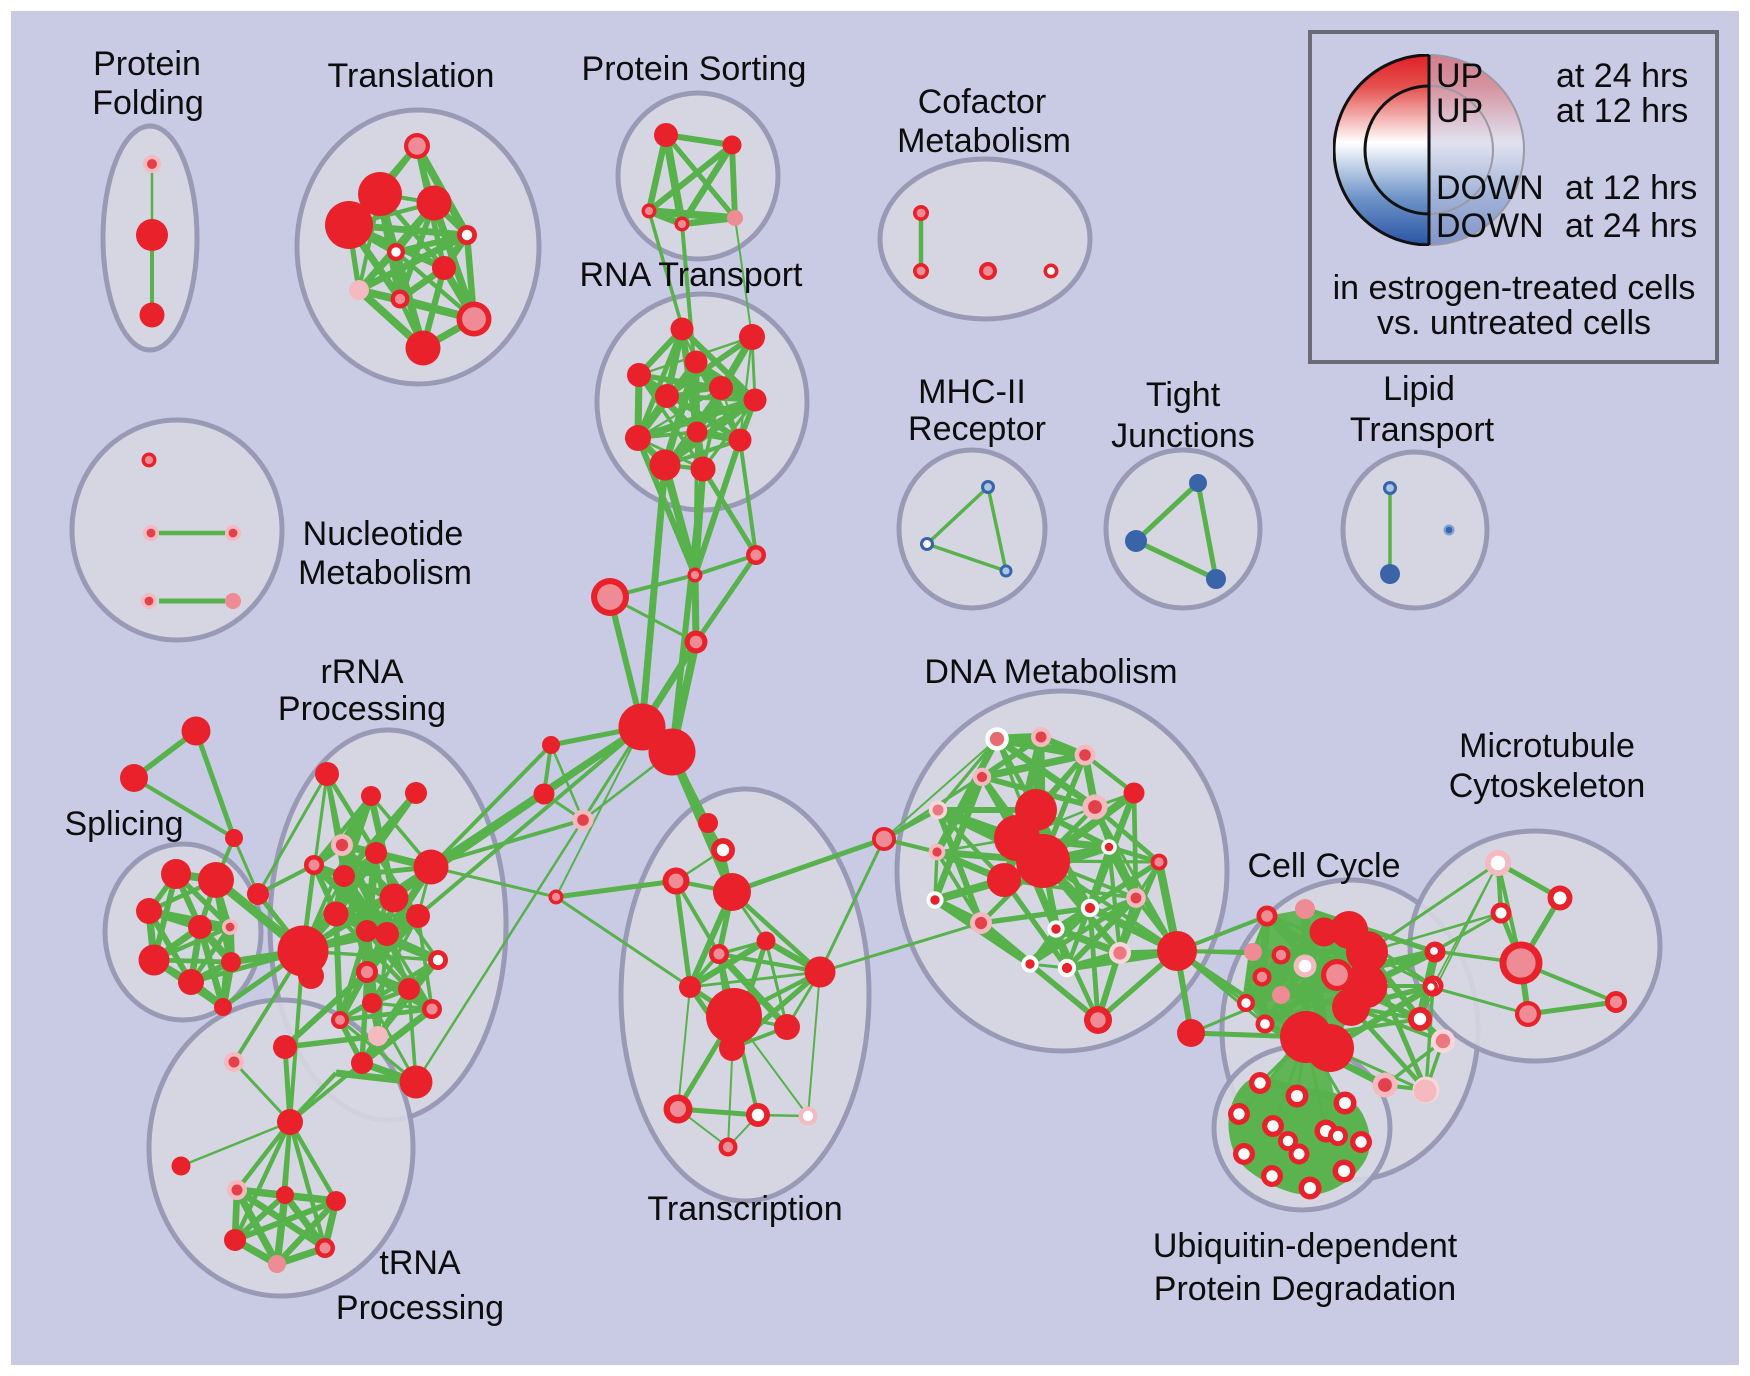 The image size is (1750, 1376). What do you see at coordinates (1305, 1246) in the screenshot?
I see `svg-text: Ubiquitin-dependent` at bounding box center [1305, 1246].